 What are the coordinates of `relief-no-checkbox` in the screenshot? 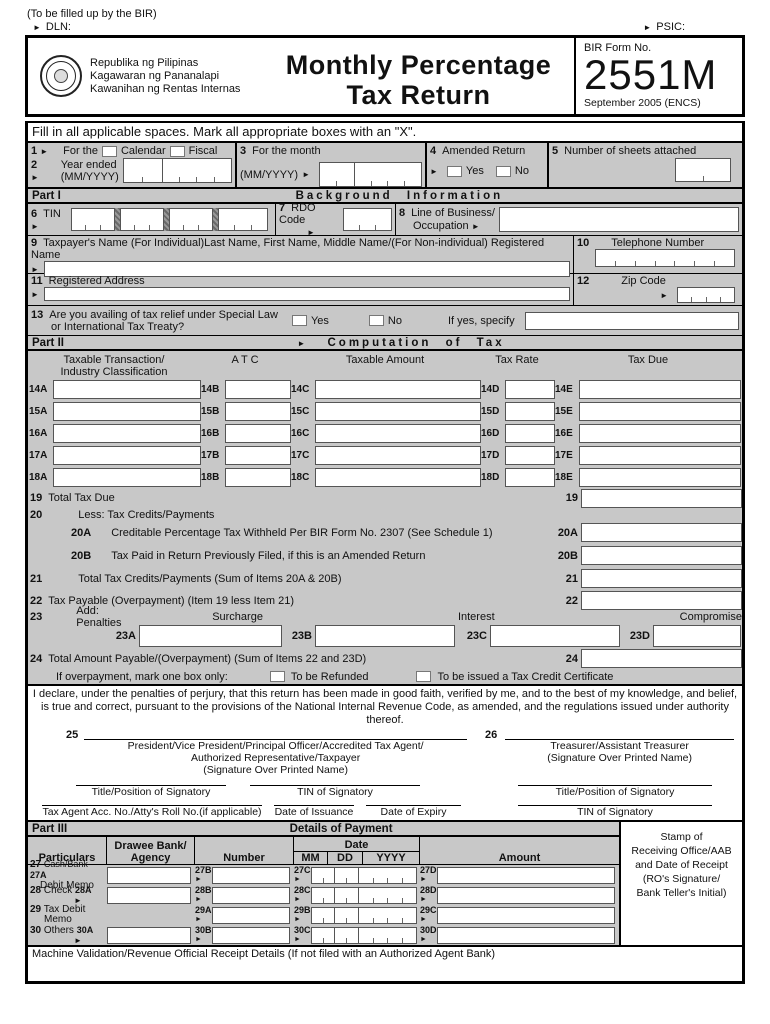 It's located at (376, 320).